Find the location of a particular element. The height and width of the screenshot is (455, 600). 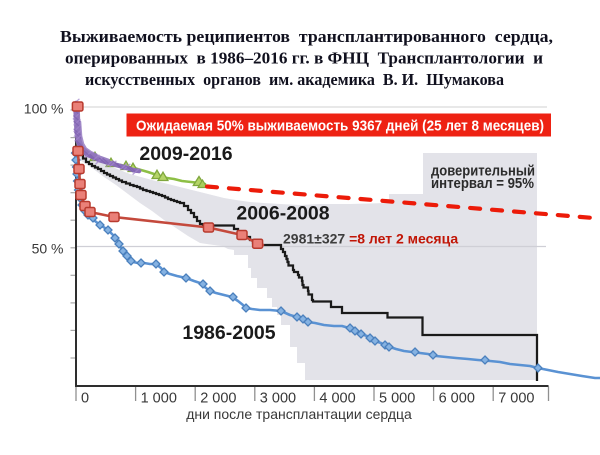

svg-text: 2006-2008 is located at coordinates (282, 214).